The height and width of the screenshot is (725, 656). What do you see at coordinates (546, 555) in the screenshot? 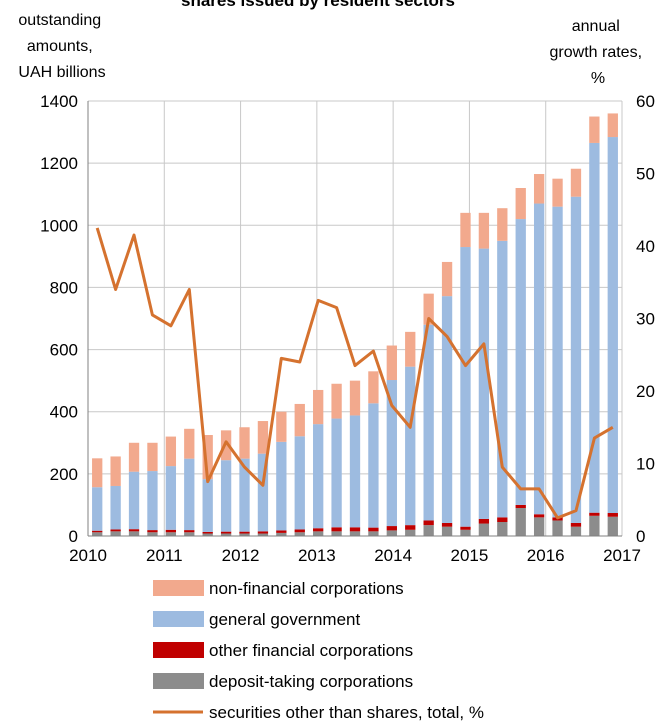
I see `x-tick-label: 2016` at bounding box center [546, 555].